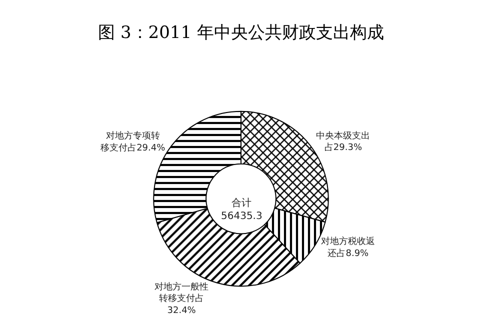 The width and height of the screenshot is (482, 327). What do you see at coordinates (241, 33) in the screenshot?
I see `chart-title: 图 3：2011 年中央公共财政支出构成` at bounding box center [241, 33].